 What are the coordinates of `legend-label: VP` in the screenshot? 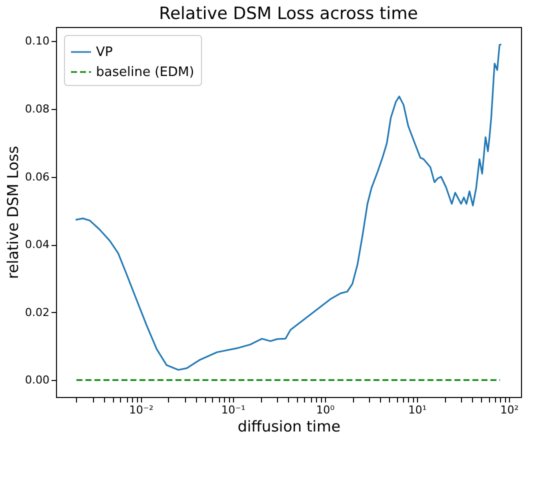 It's located at (104, 52).